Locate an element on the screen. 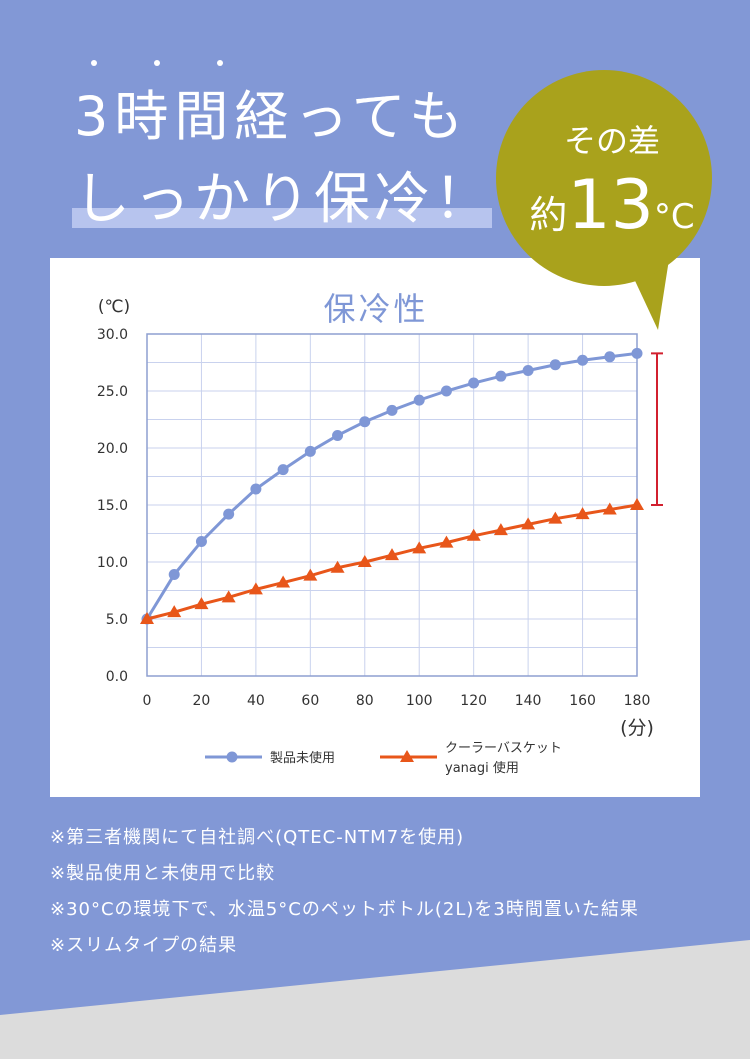 This screenshot has width=750, height=1063. callout-bubble is located at coordinates (604, 178).